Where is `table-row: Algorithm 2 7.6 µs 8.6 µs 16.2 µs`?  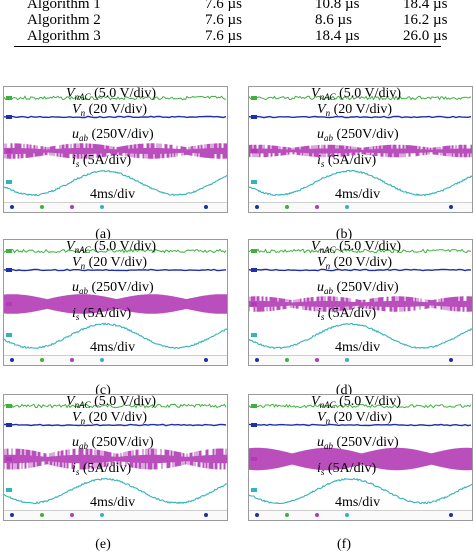 table-row: Algorithm 2 7.6 µs 8.6 µs 16.2 µs is located at coordinates (237, 20).